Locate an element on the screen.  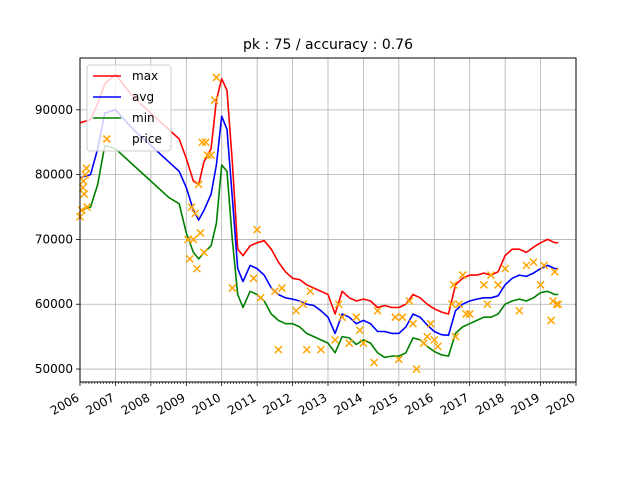
y-tick-label: 80000 is located at coordinates (54, 175).